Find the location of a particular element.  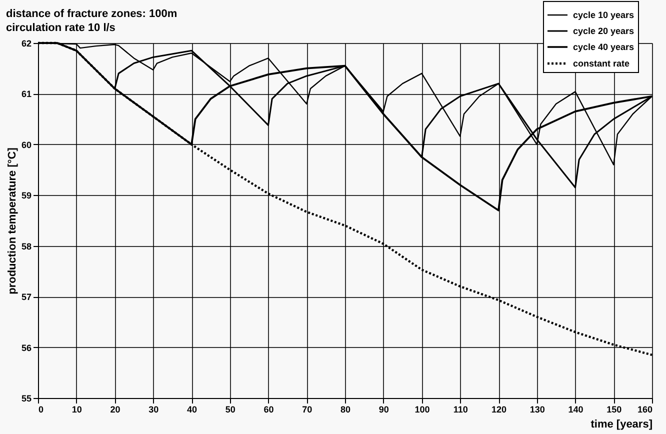

x-tick-label: 120 is located at coordinates (499, 409).